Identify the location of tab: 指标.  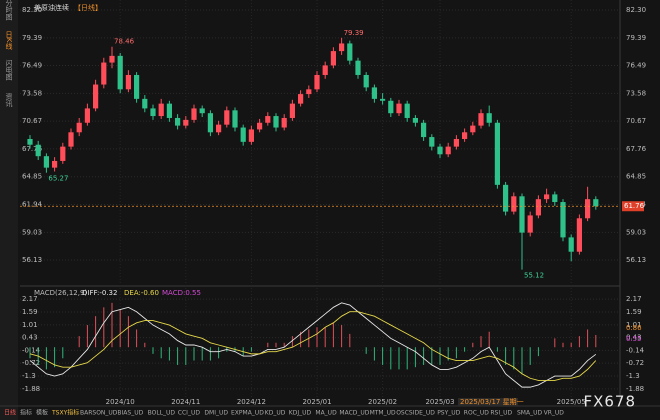
(26, 413).